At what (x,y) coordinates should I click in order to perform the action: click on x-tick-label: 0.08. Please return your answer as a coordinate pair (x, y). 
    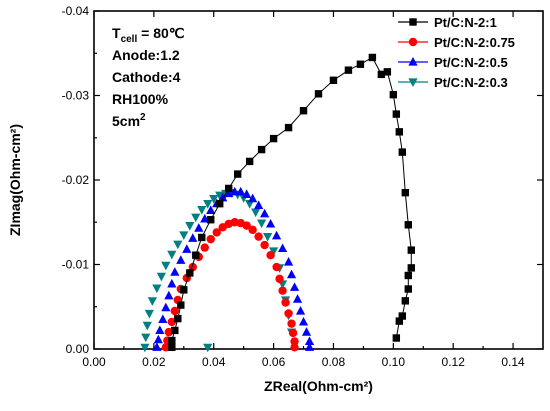
    Looking at the image, I should click on (334, 362).